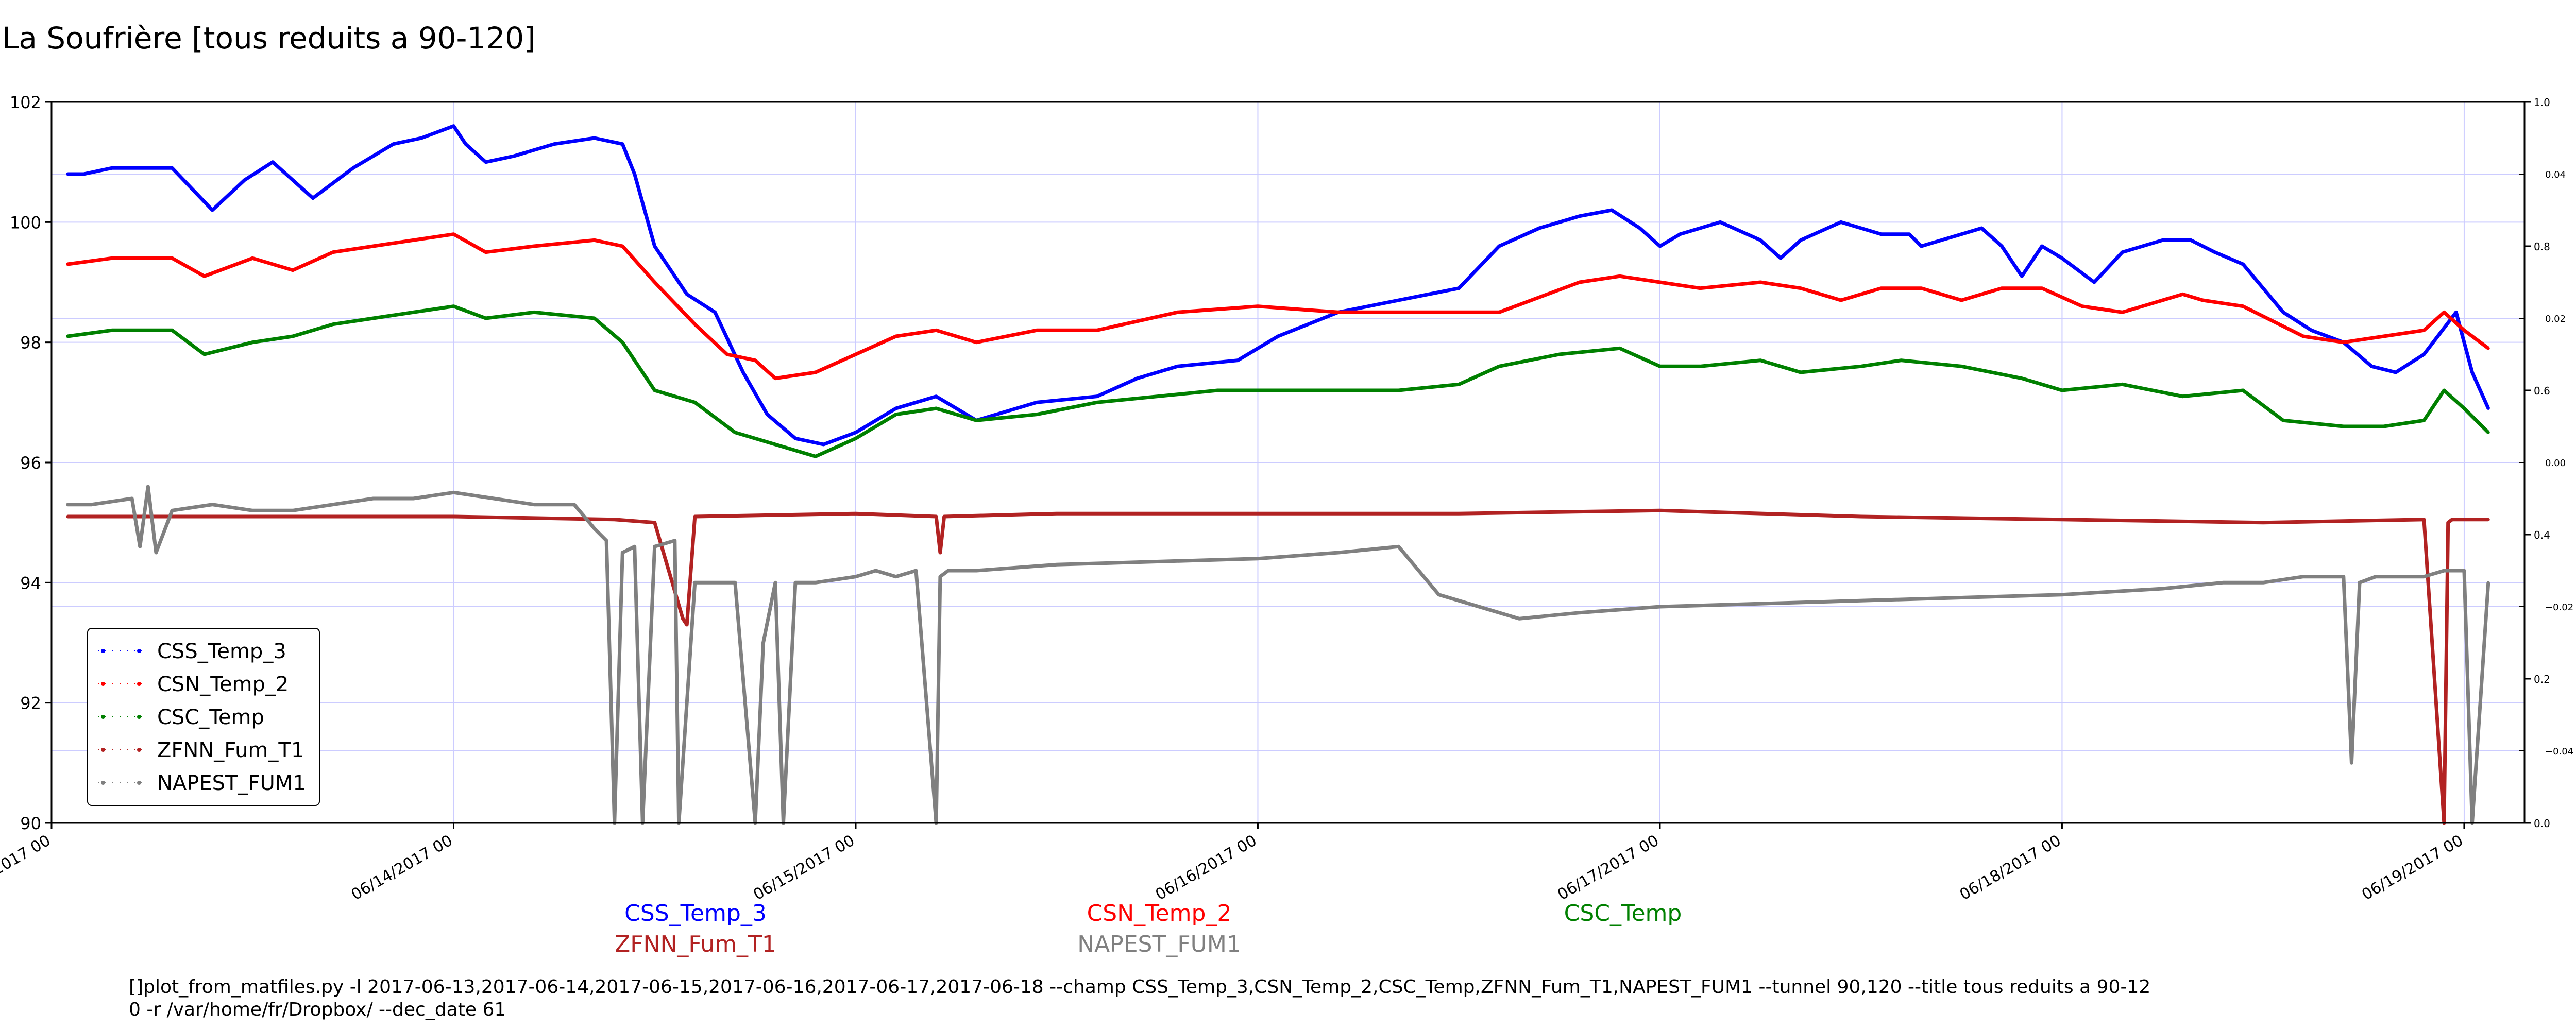 This screenshot has height=1030, width=2576. I want to click on right-tick-label: 1.0, so click(2542, 102).